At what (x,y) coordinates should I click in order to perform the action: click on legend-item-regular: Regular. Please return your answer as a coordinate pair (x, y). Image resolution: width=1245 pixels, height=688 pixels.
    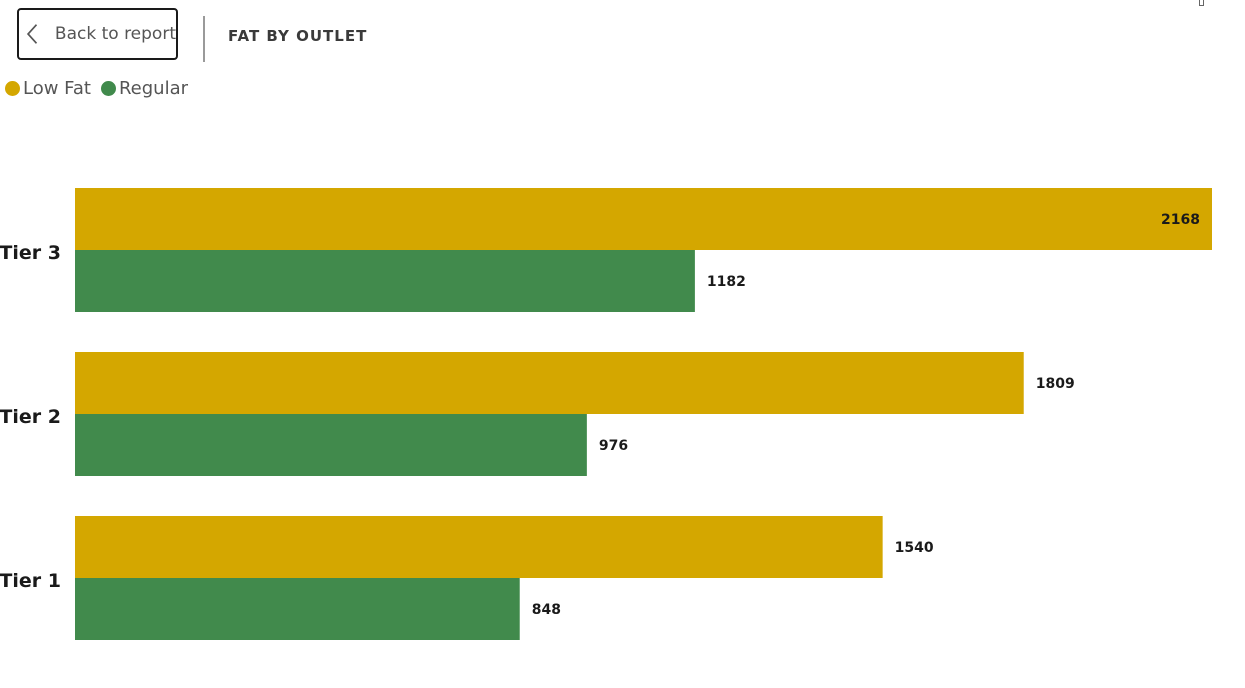
    Looking at the image, I should click on (144, 88).